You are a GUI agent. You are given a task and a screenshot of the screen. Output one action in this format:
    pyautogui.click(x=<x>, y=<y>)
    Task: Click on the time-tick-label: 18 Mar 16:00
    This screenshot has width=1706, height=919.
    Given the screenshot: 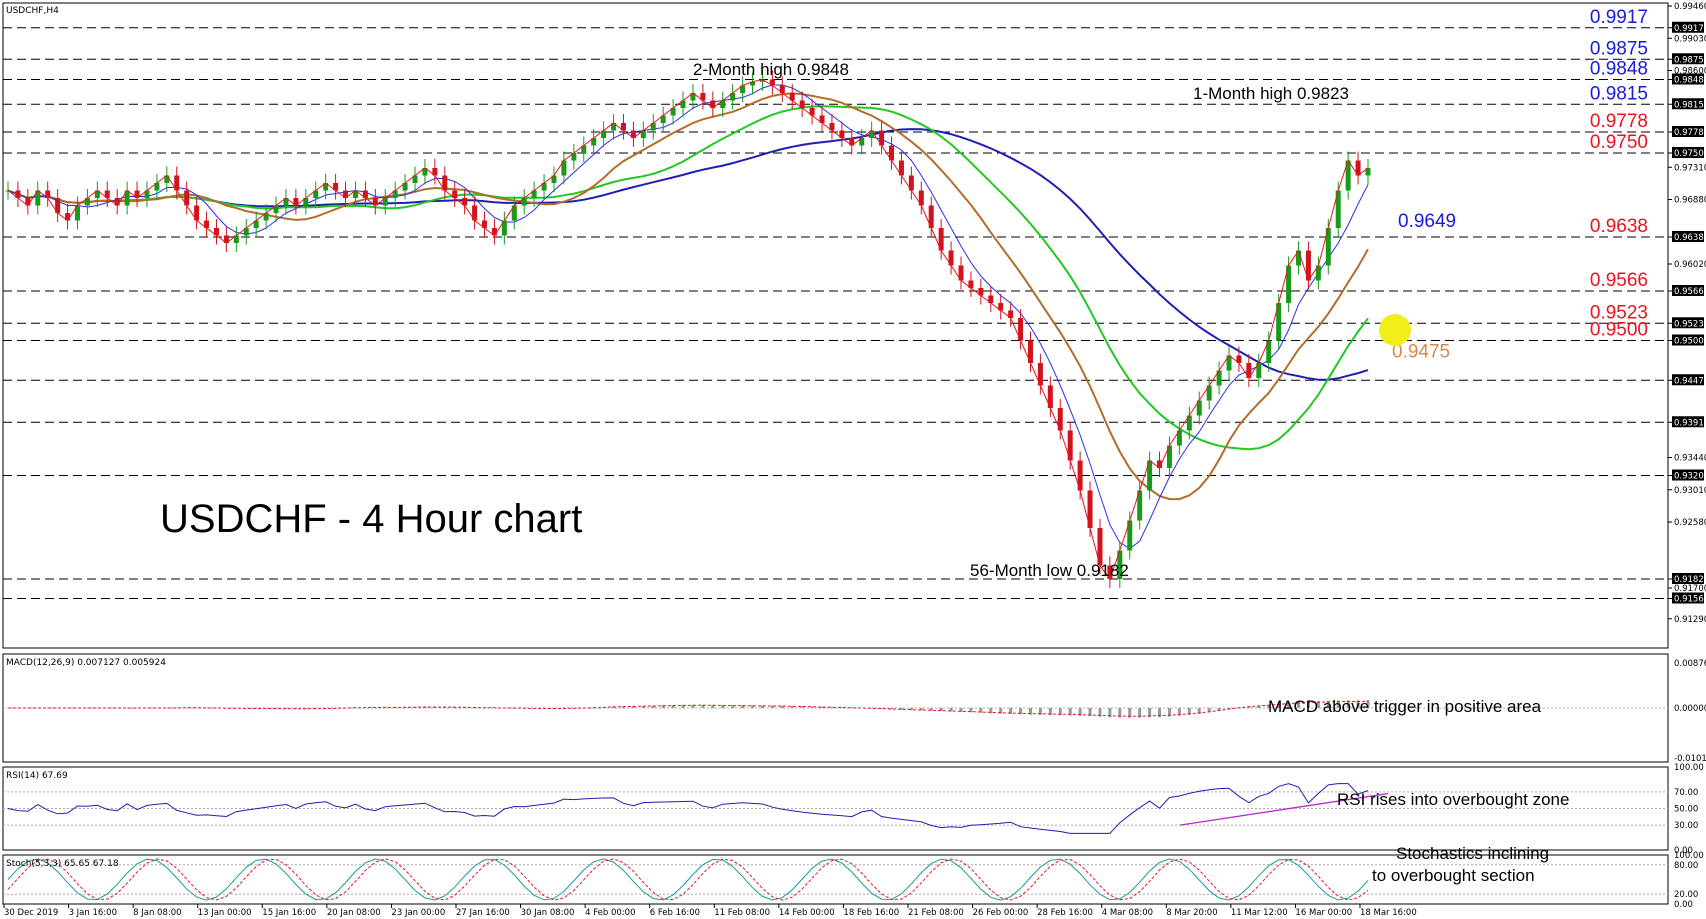 What is the action you would take?
    pyautogui.click(x=1388, y=913)
    